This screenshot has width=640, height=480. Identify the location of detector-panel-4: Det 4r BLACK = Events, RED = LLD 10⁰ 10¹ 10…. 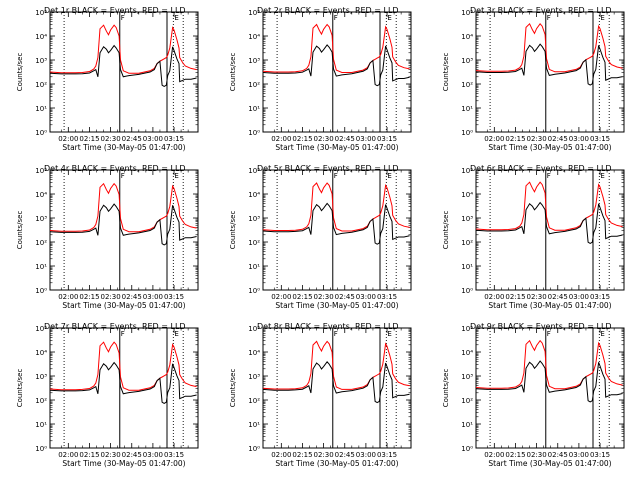
(107, 237).